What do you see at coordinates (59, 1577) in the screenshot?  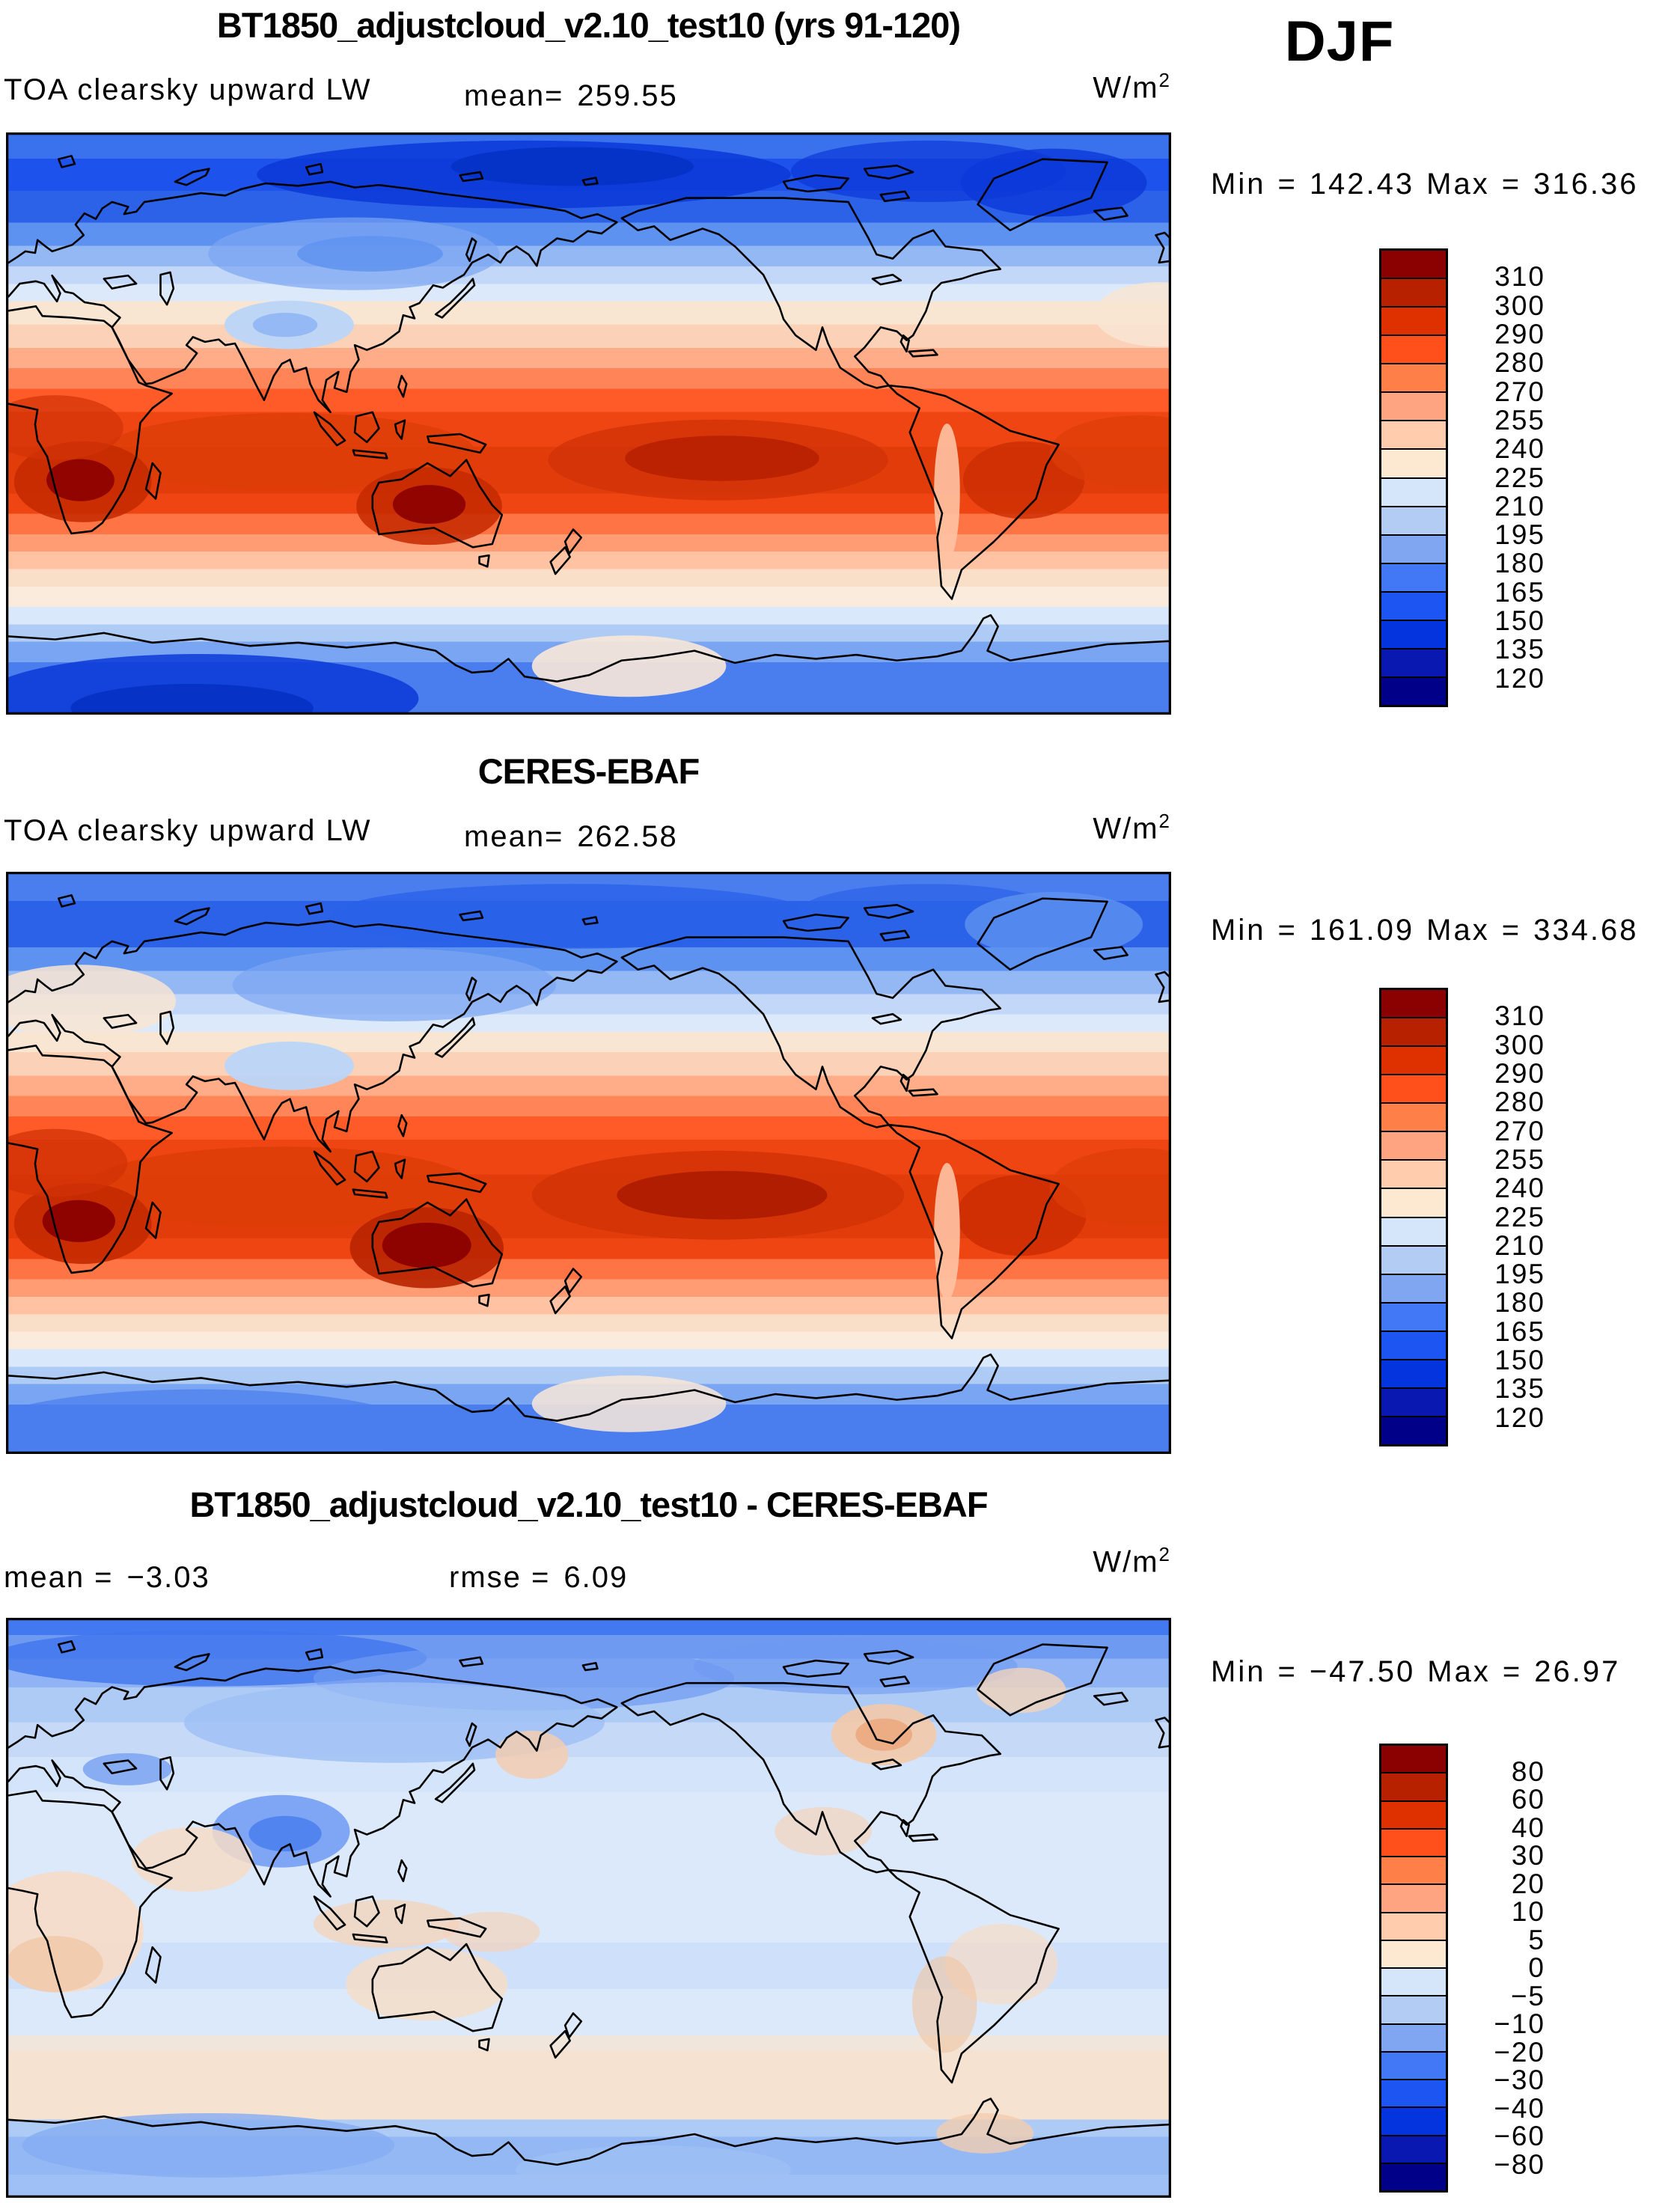 I see `panel3-mean-label: mean =` at bounding box center [59, 1577].